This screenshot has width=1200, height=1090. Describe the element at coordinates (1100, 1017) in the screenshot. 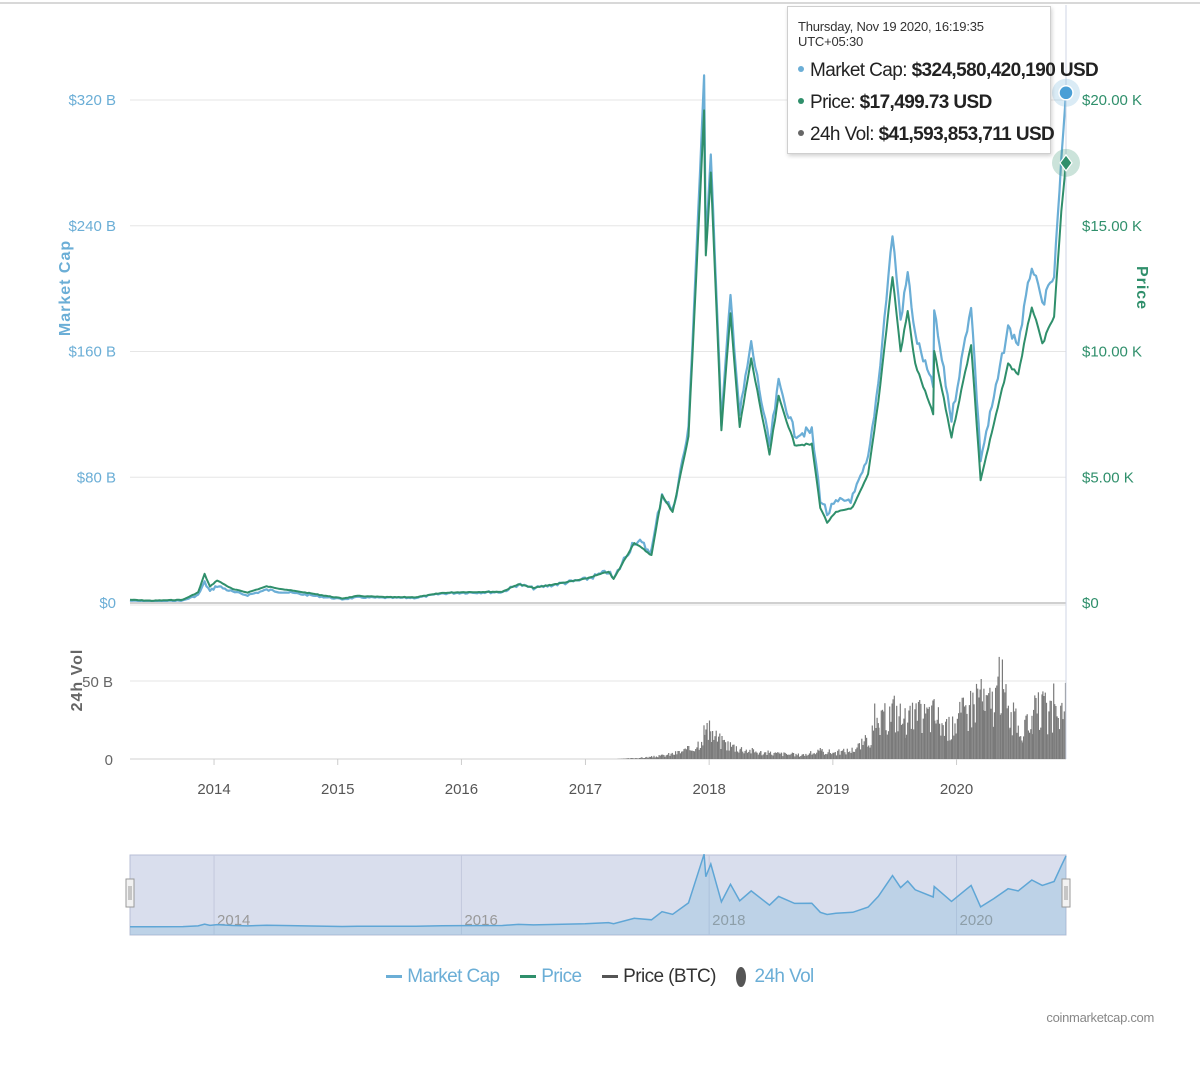

I see `credits: coinmarketcap.com` at that location.